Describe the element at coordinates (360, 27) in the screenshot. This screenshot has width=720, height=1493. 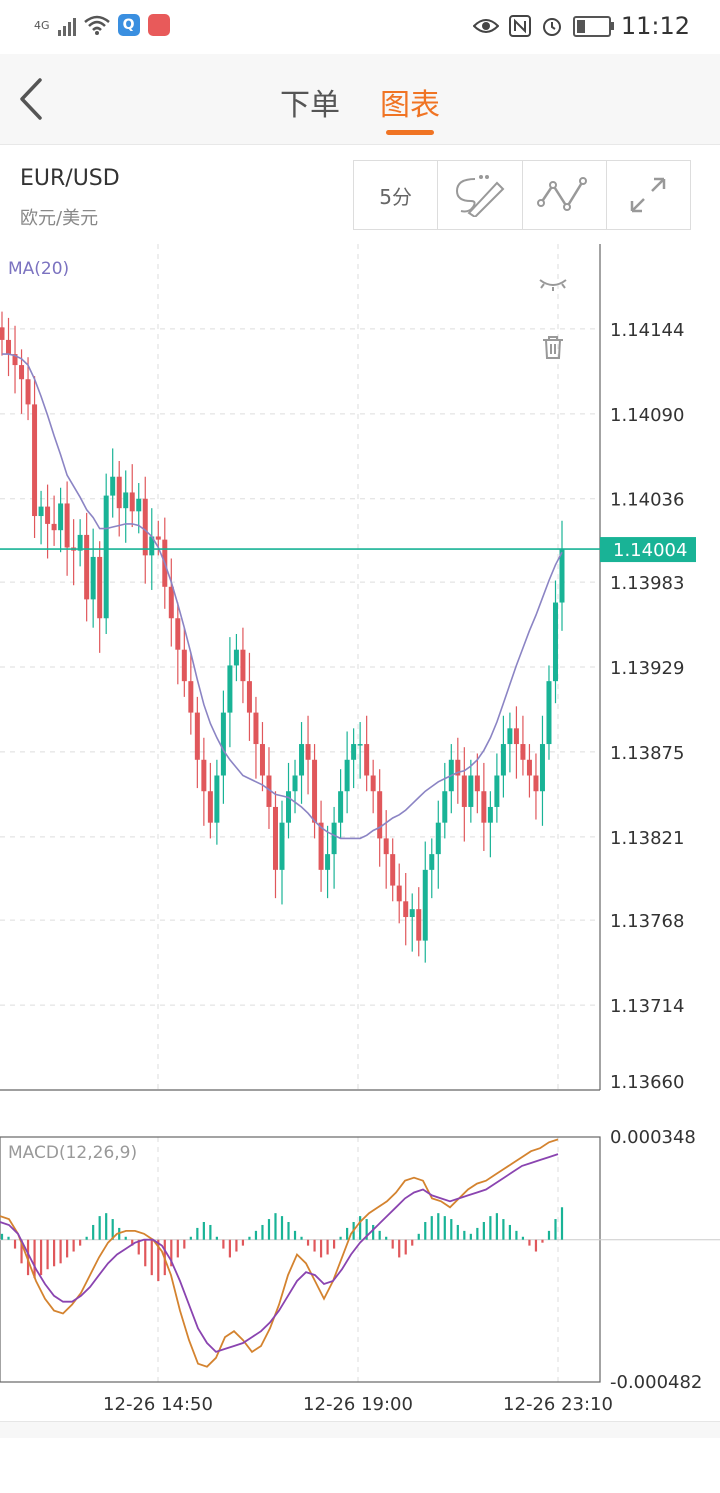
I see `status-bar: 4G Q 11:12` at that location.